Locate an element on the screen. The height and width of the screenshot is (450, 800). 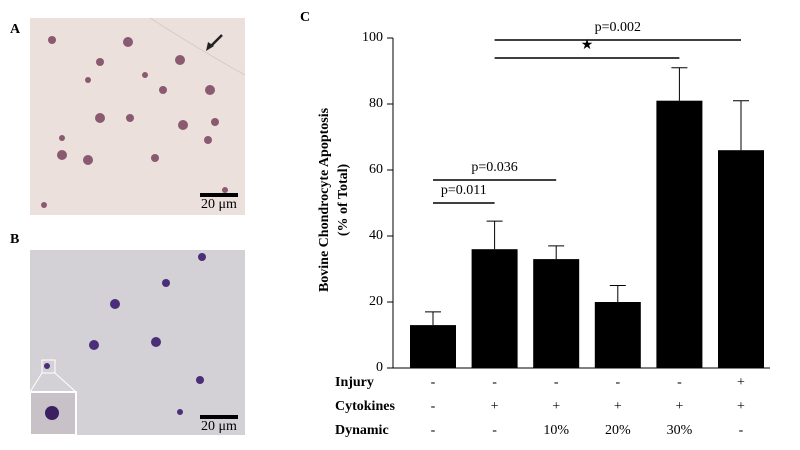
y-tick-label: 60 is located at coordinates (376, 169).